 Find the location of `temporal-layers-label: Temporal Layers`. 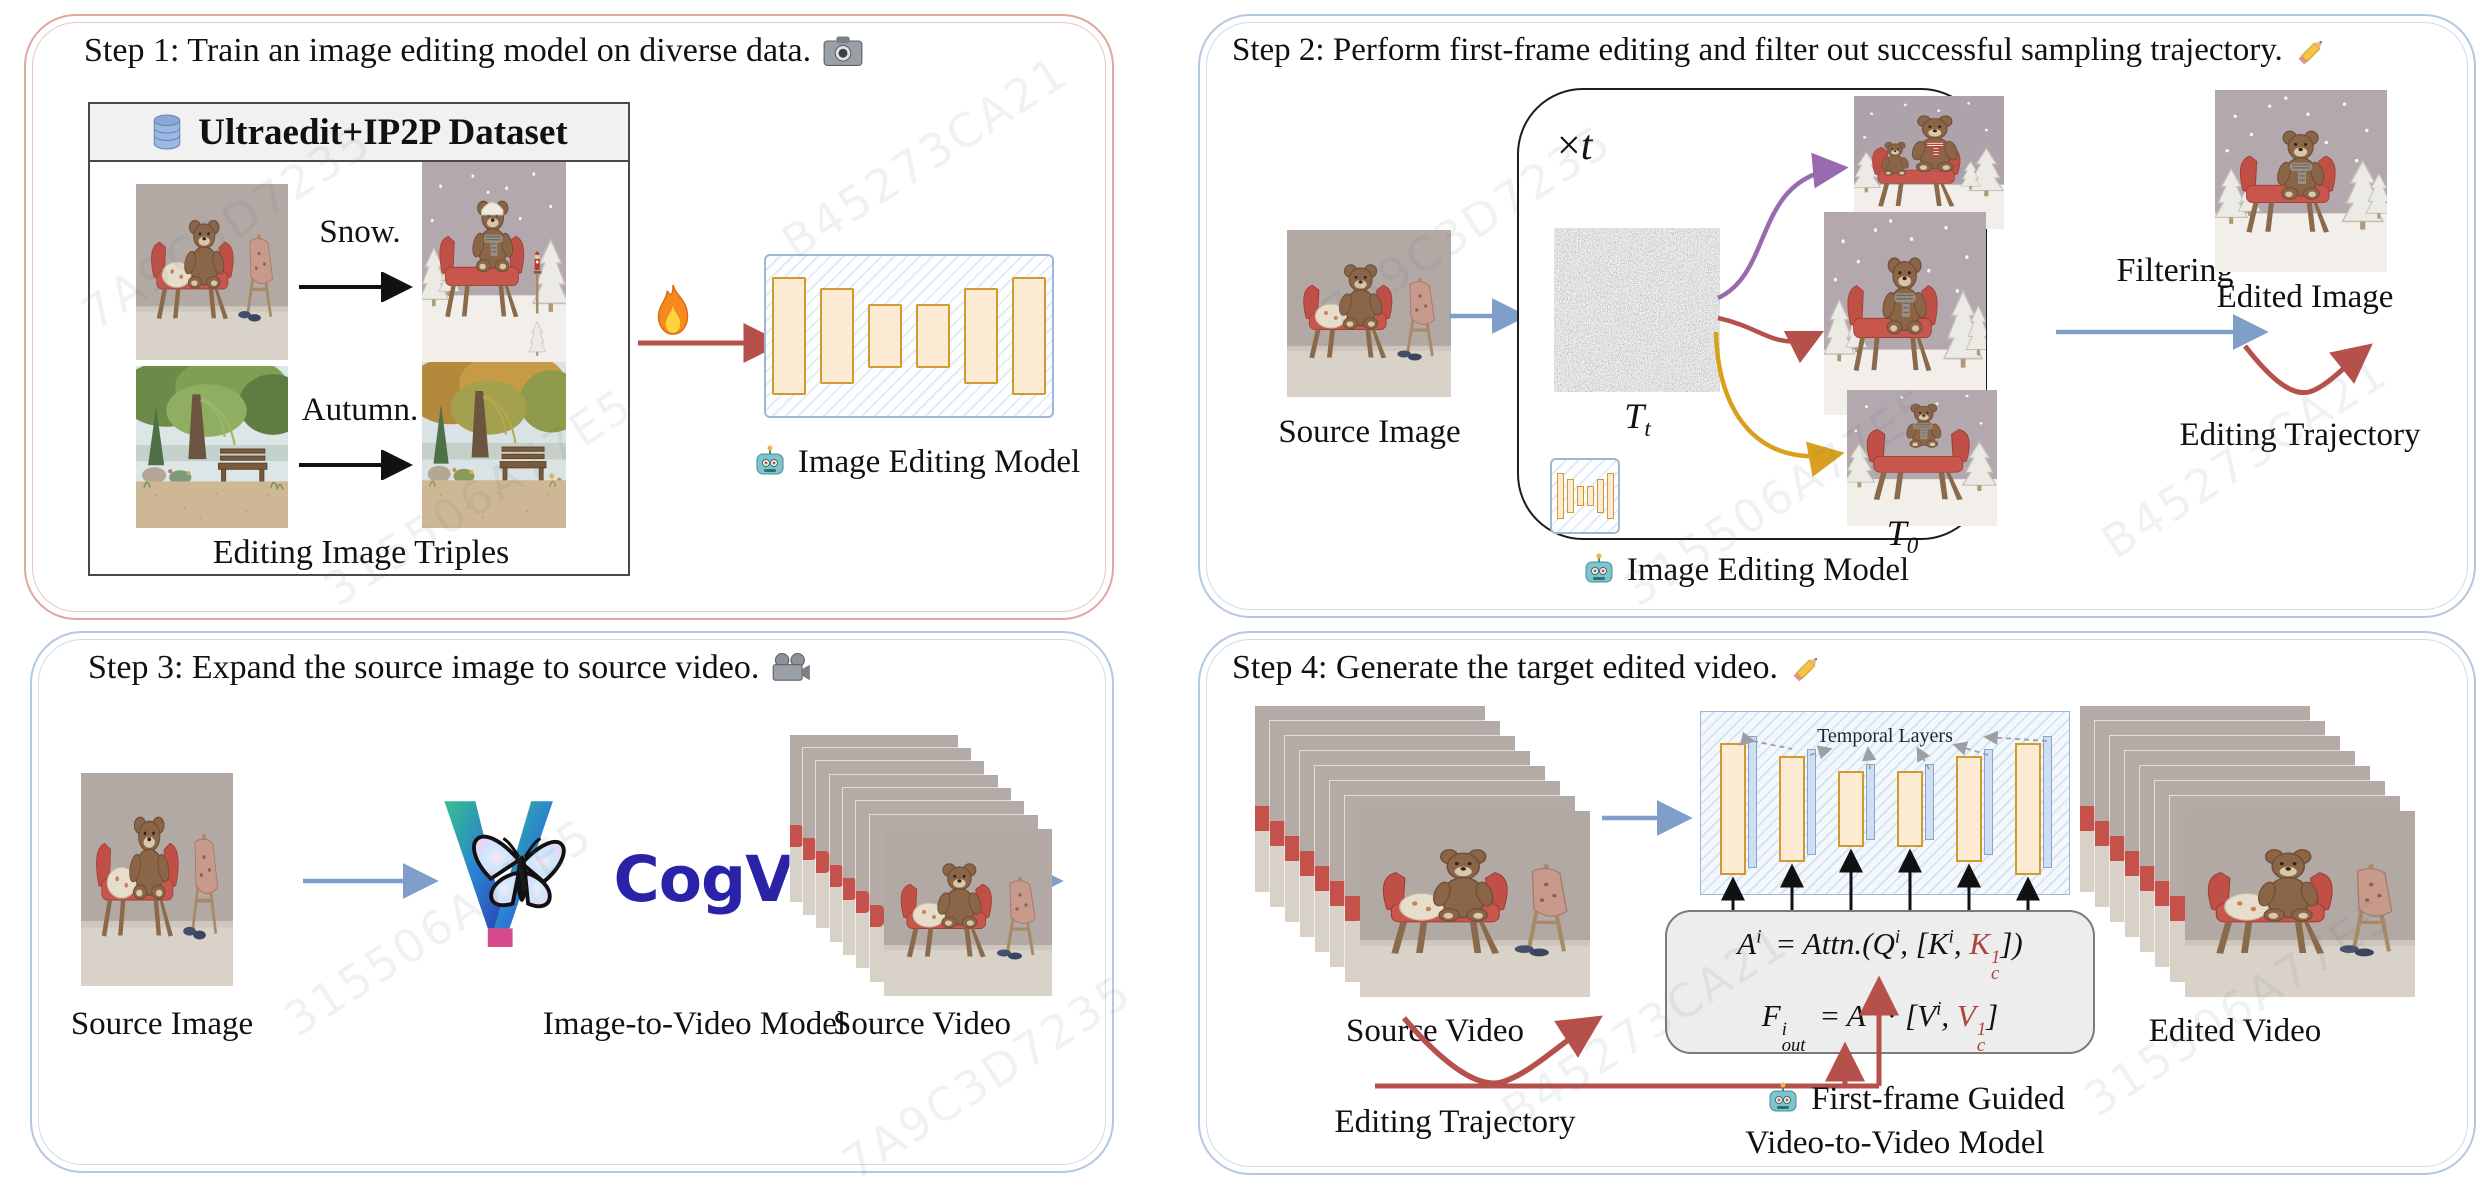

temporal-layers-label: Temporal Layers is located at coordinates (1885, 735).